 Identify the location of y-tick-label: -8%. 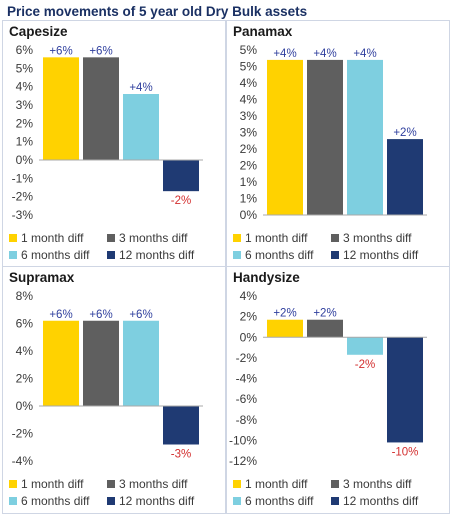
(247, 420).